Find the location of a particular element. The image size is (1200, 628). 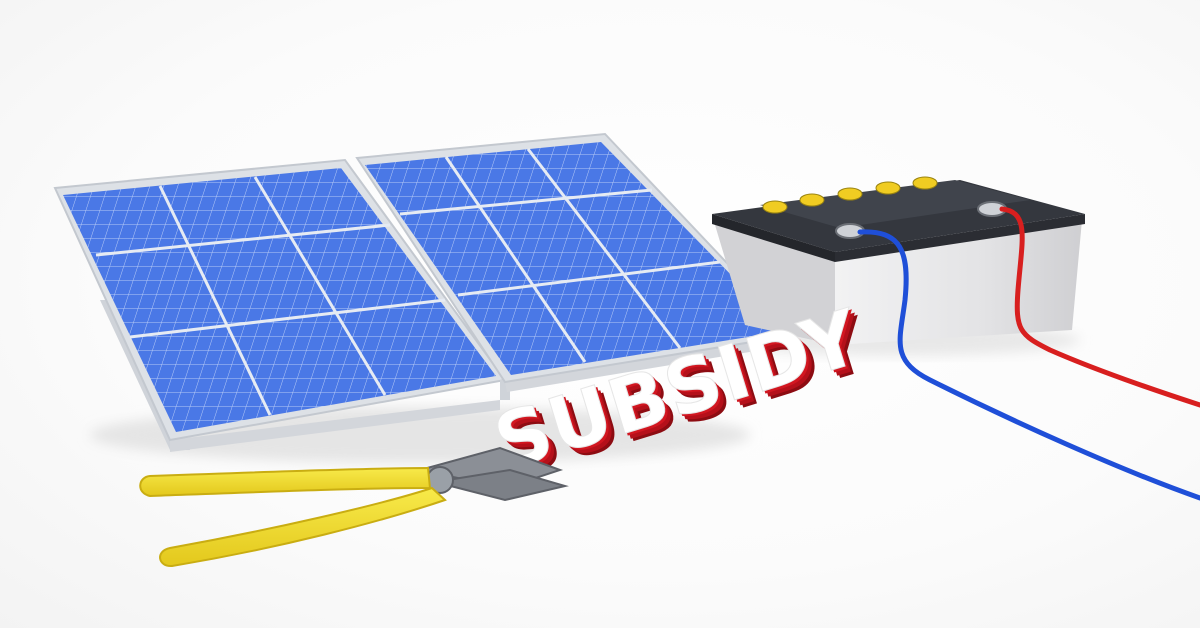

red-cable is located at coordinates (1099, 307).